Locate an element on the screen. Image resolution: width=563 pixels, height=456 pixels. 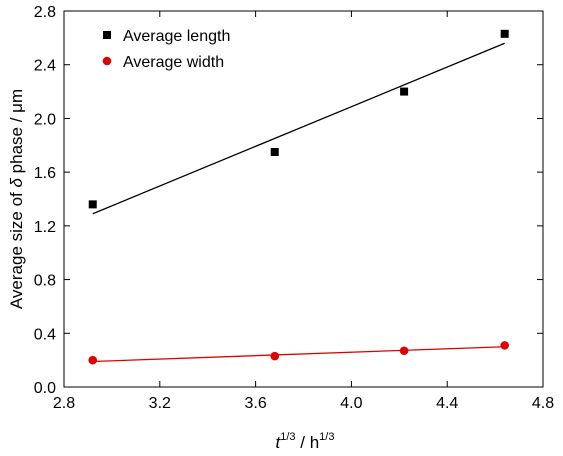
legend-label-series-0: Average length is located at coordinates (176, 36).